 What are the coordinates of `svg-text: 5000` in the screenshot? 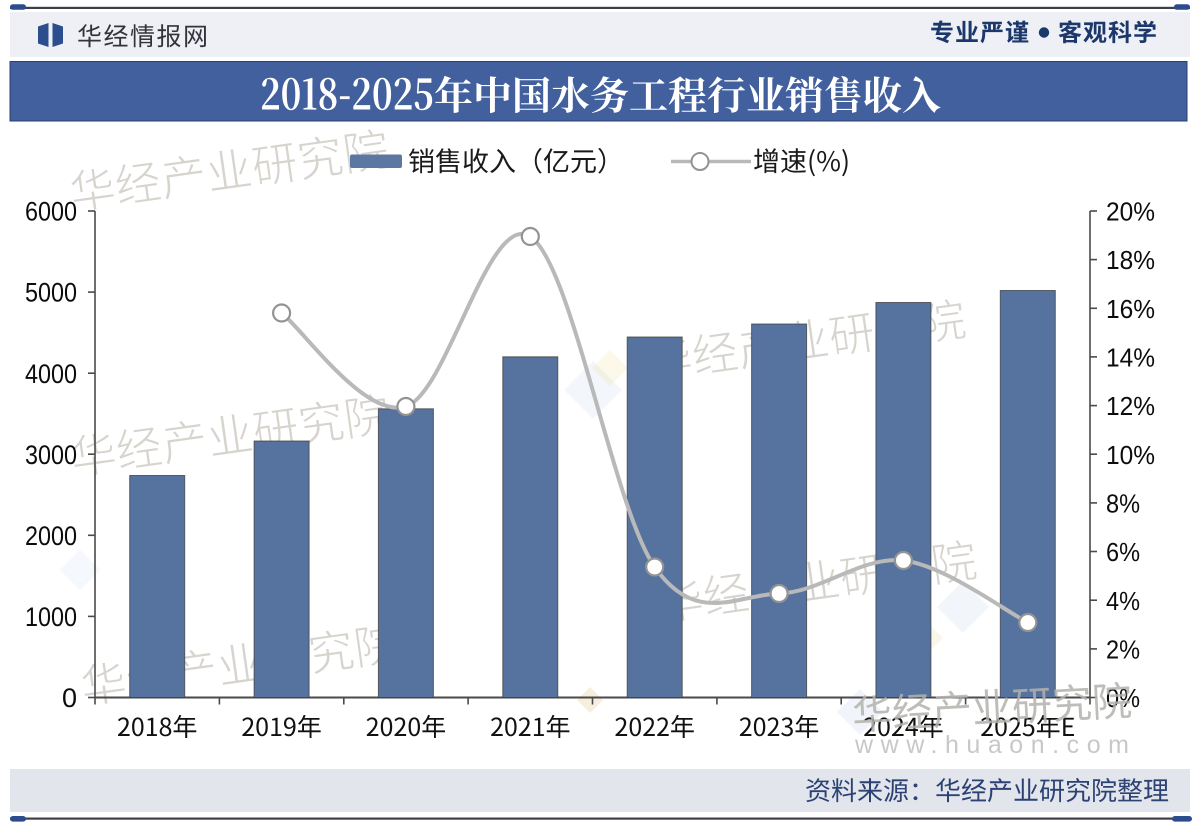 It's located at (51, 293).